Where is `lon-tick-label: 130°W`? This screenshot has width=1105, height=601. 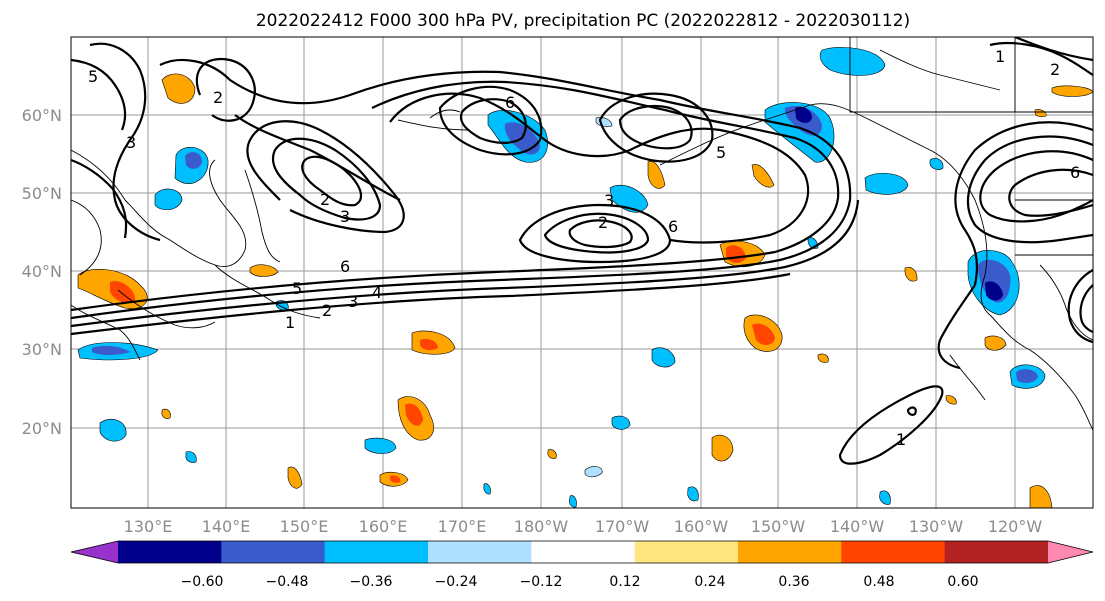
lon-tick-label: 130°W is located at coordinates (936, 526).